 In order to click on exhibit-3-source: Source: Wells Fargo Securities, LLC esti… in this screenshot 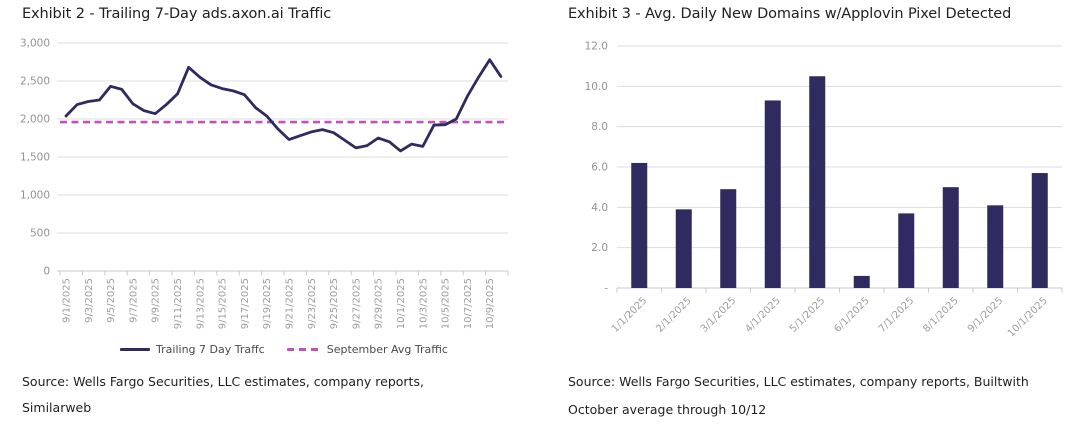, I will do `click(798, 396)`.